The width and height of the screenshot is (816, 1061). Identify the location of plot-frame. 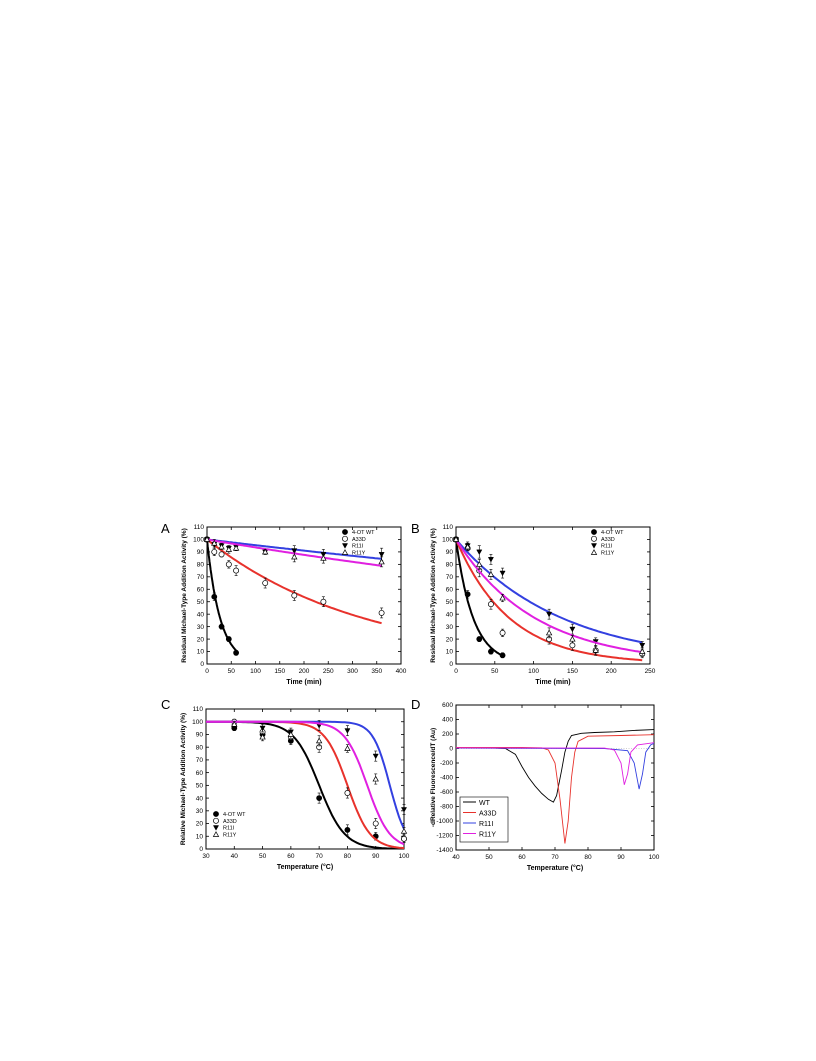
(305, 779).